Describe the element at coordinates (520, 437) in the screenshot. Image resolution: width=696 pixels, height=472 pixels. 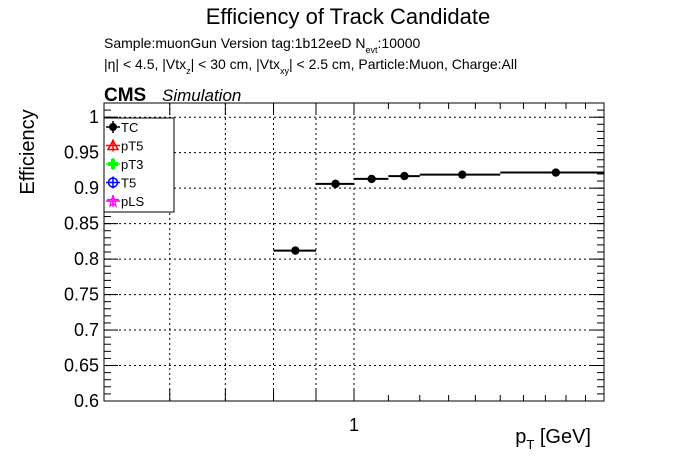
I see `x-axis-title-p: p` at that location.